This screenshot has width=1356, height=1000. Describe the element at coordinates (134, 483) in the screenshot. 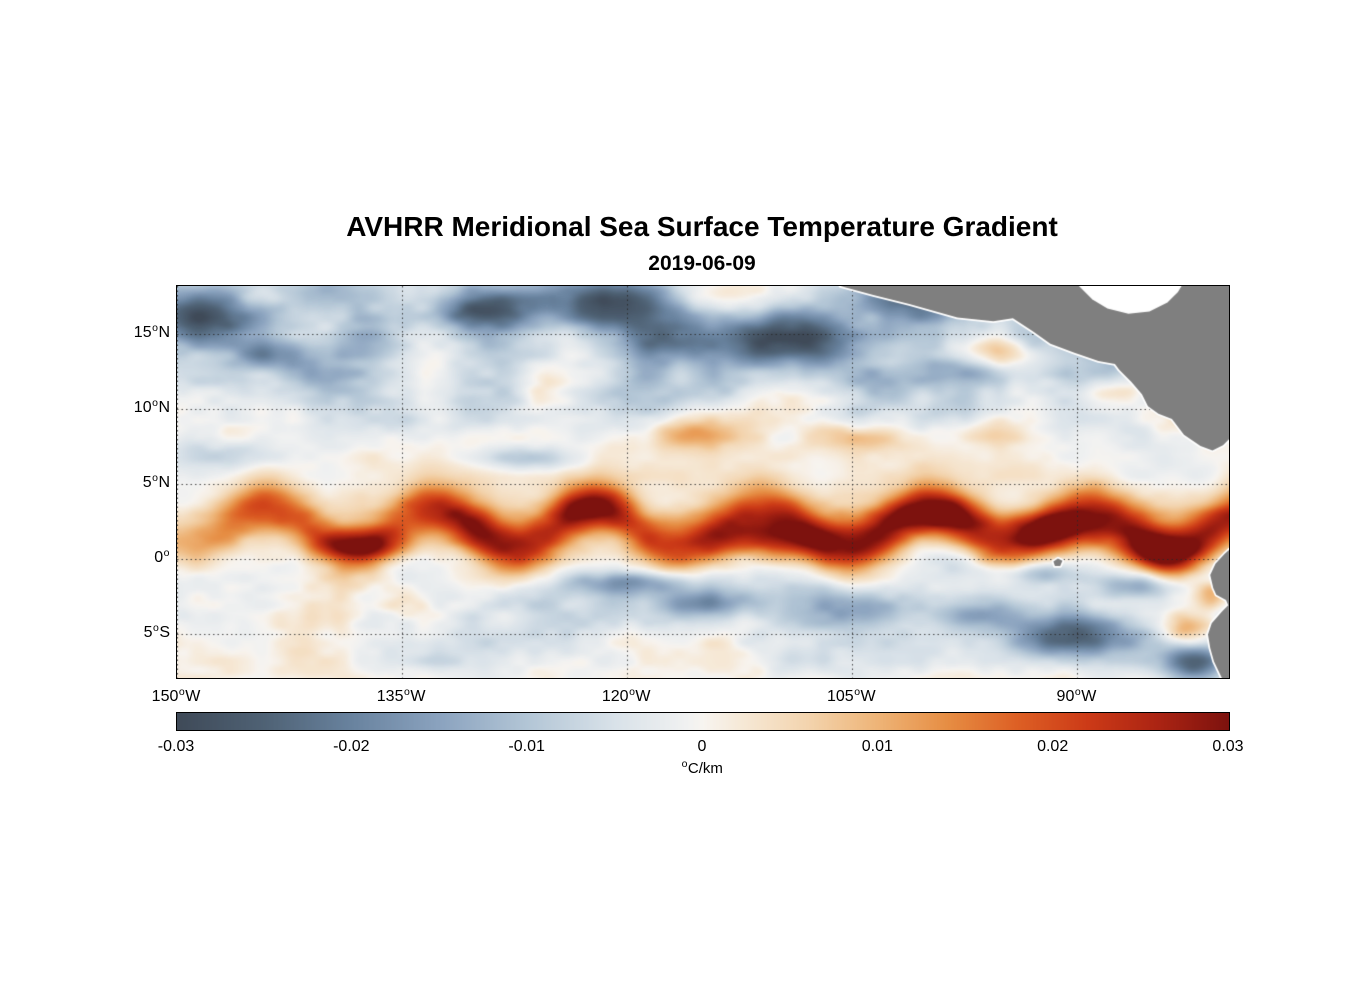

I see `lat-tick-label: 5oN` at that location.